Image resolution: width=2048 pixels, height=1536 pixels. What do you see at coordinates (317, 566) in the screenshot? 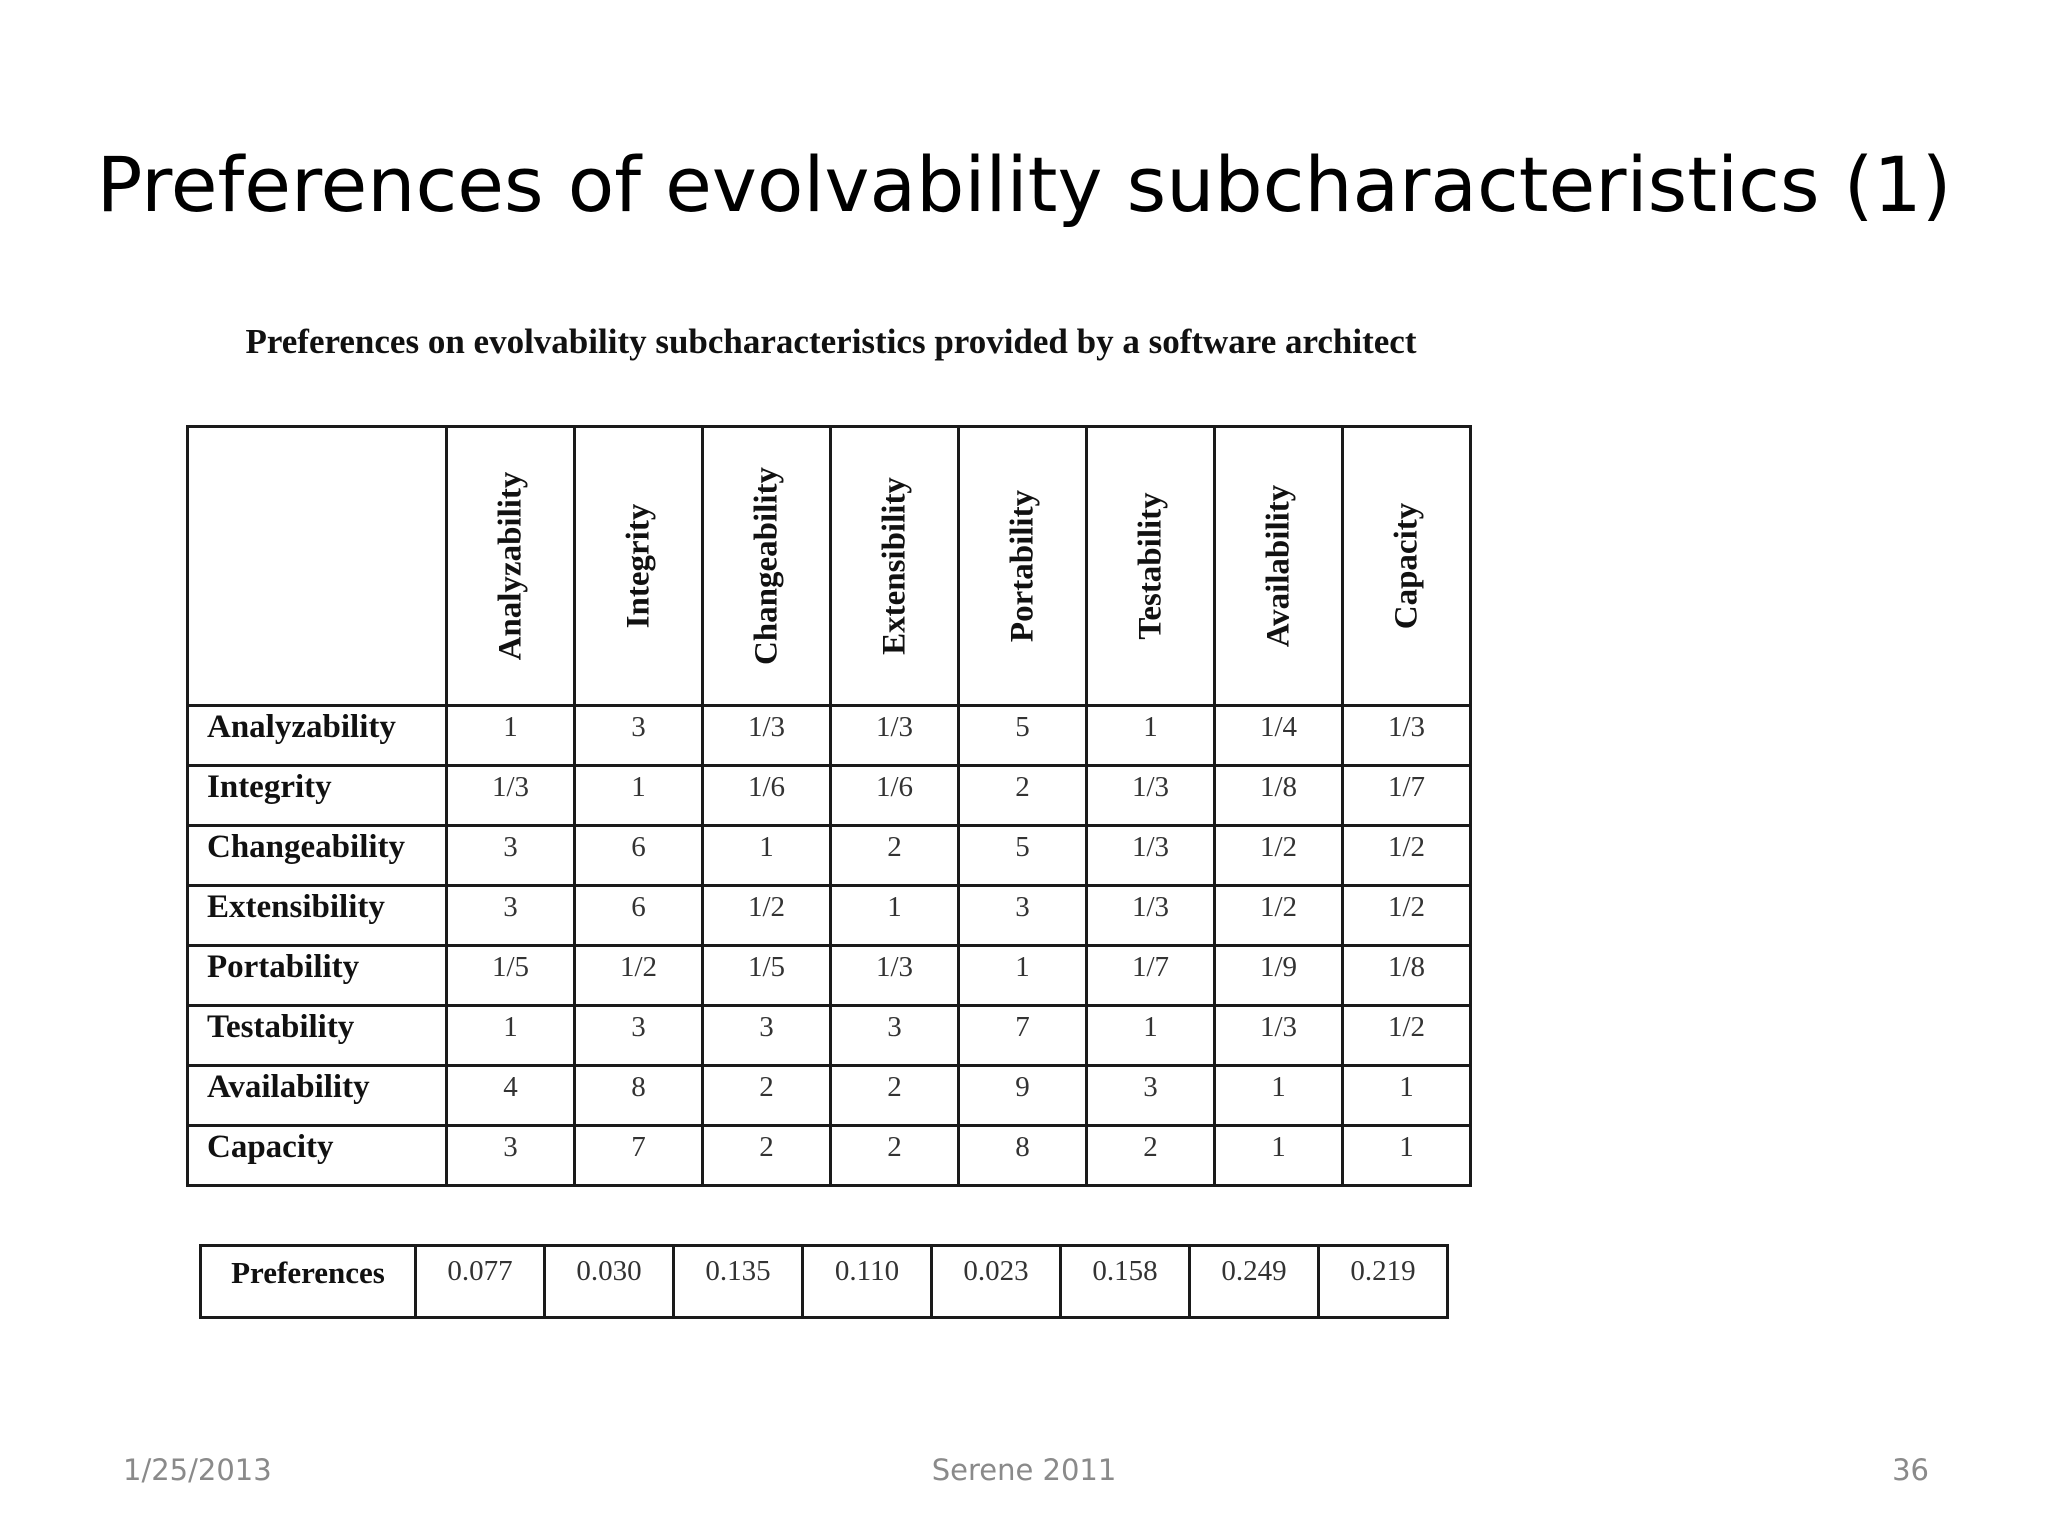
I see `table-corner-cell` at bounding box center [317, 566].